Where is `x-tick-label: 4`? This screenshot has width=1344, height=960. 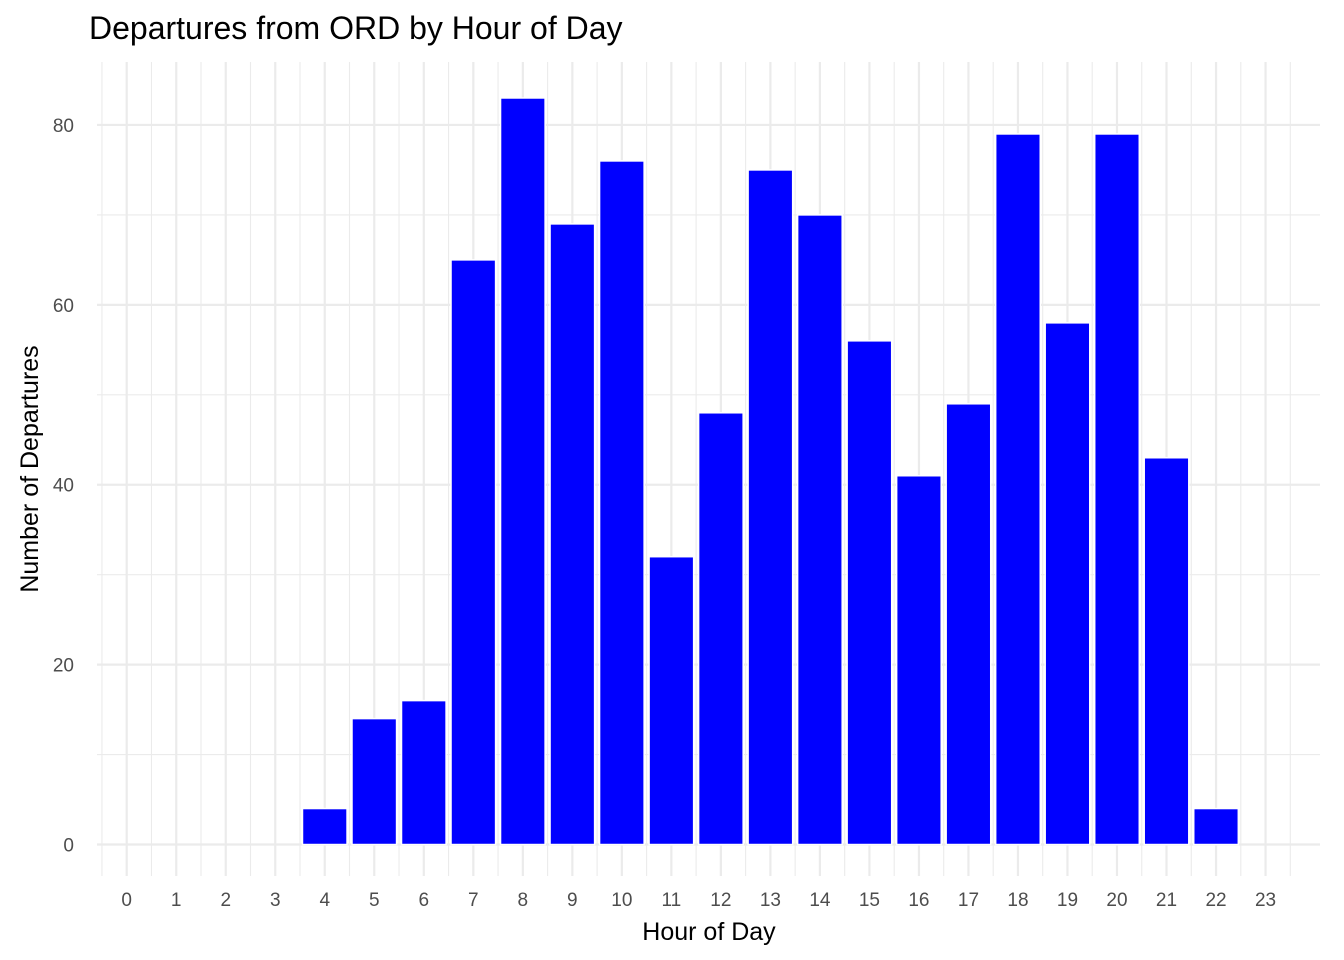
x-tick-label: 4 is located at coordinates (324, 900).